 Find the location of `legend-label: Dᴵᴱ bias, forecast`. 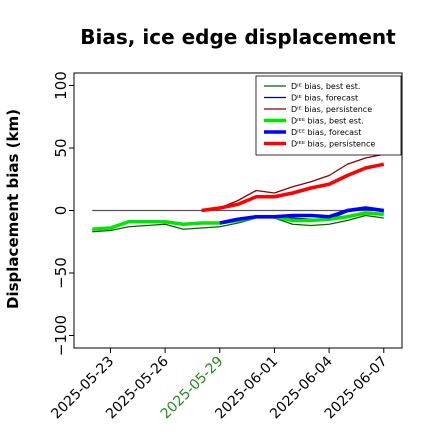

legend-label: Dᴵᴱ bias, forecast is located at coordinates (324, 98).